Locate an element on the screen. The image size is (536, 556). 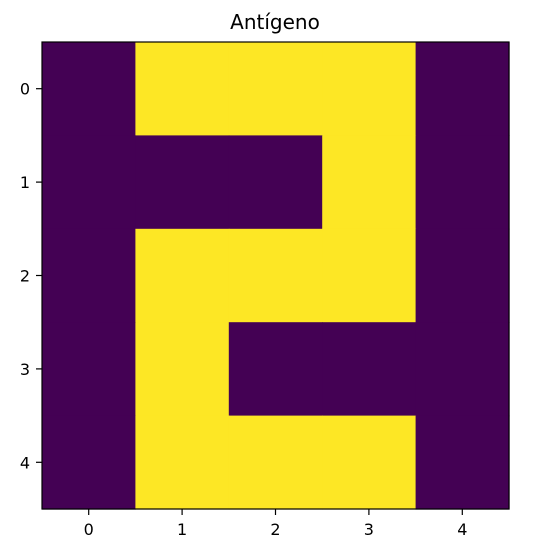
y-tick-label: 2 is located at coordinates (25, 276).